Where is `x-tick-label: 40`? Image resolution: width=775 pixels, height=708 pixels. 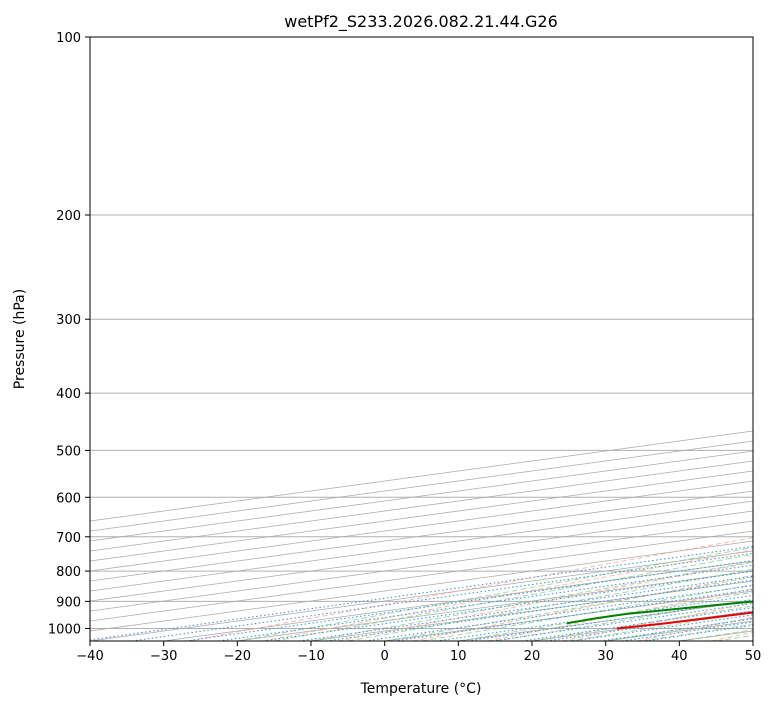
x-tick-label: 40 is located at coordinates (679, 656).